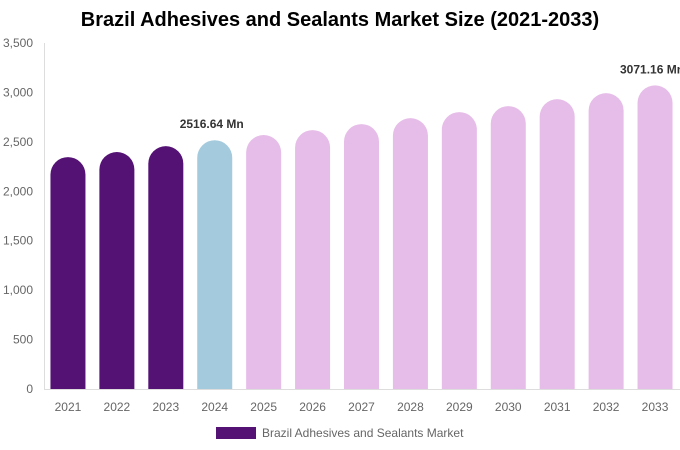  Describe the element at coordinates (313, 260) in the screenshot. I see `bar-2026` at that location.